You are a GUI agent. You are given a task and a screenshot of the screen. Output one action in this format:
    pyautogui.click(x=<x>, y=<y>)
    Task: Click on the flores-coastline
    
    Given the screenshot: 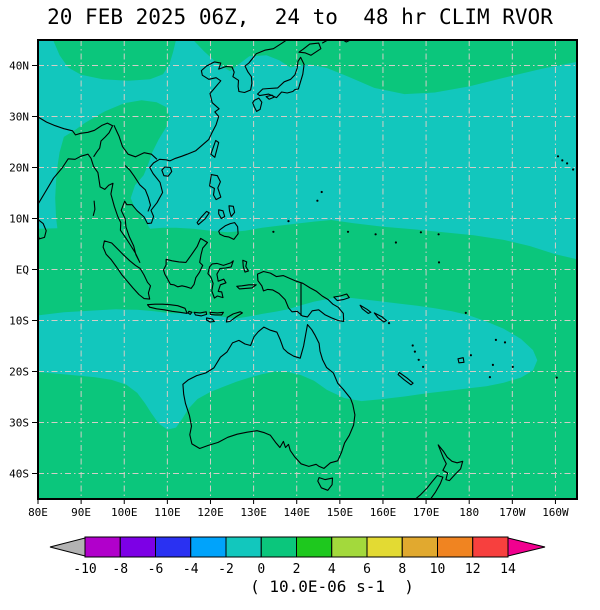 What is the action you would take?
    pyautogui.click(x=216, y=313)
    